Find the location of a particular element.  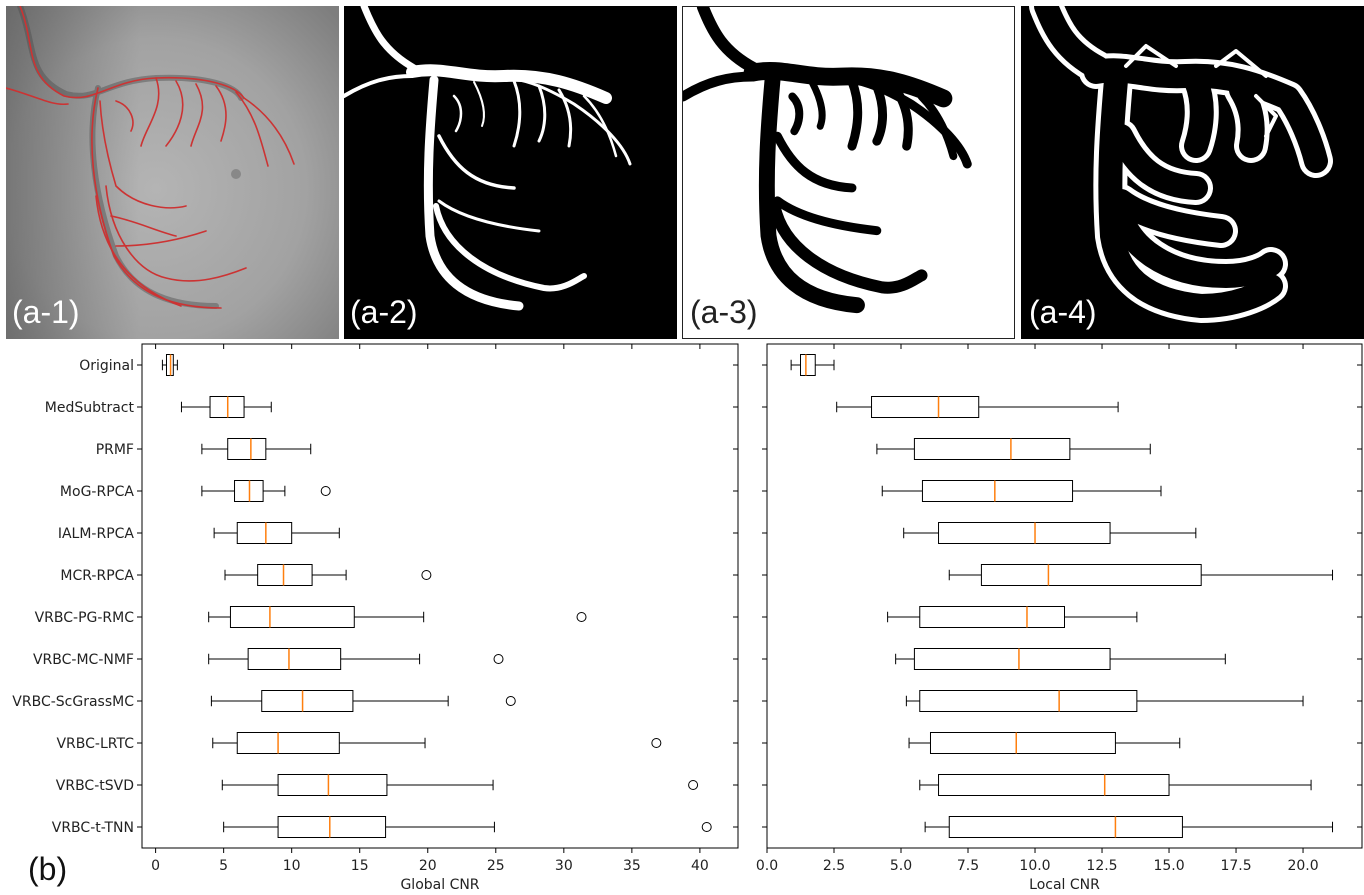

vessel-mask-panel is located at coordinates (510, 172).